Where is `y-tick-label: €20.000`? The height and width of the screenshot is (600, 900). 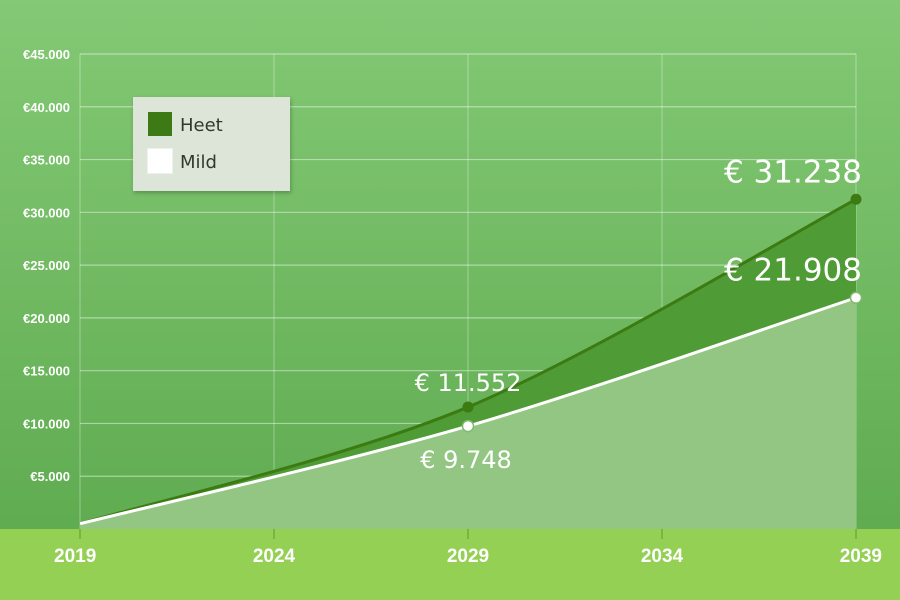 y-tick-label: €20.000 is located at coordinates (46, 318).